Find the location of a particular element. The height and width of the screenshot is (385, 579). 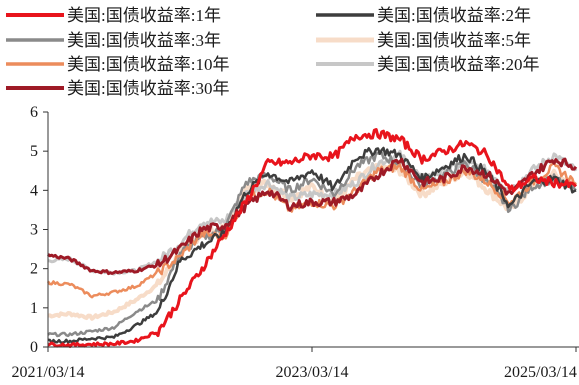

x-tick-label: 2025/03/14 is located at coordinates (540, 372).